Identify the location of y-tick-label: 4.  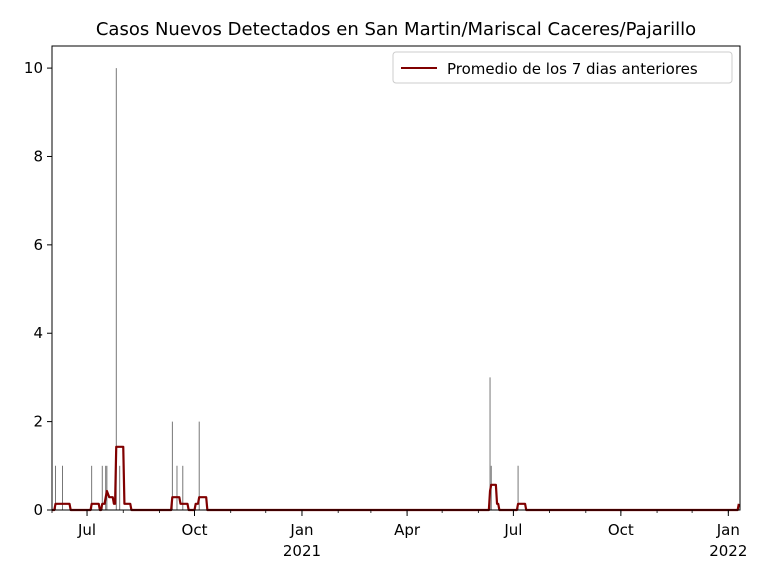
(38, 333).